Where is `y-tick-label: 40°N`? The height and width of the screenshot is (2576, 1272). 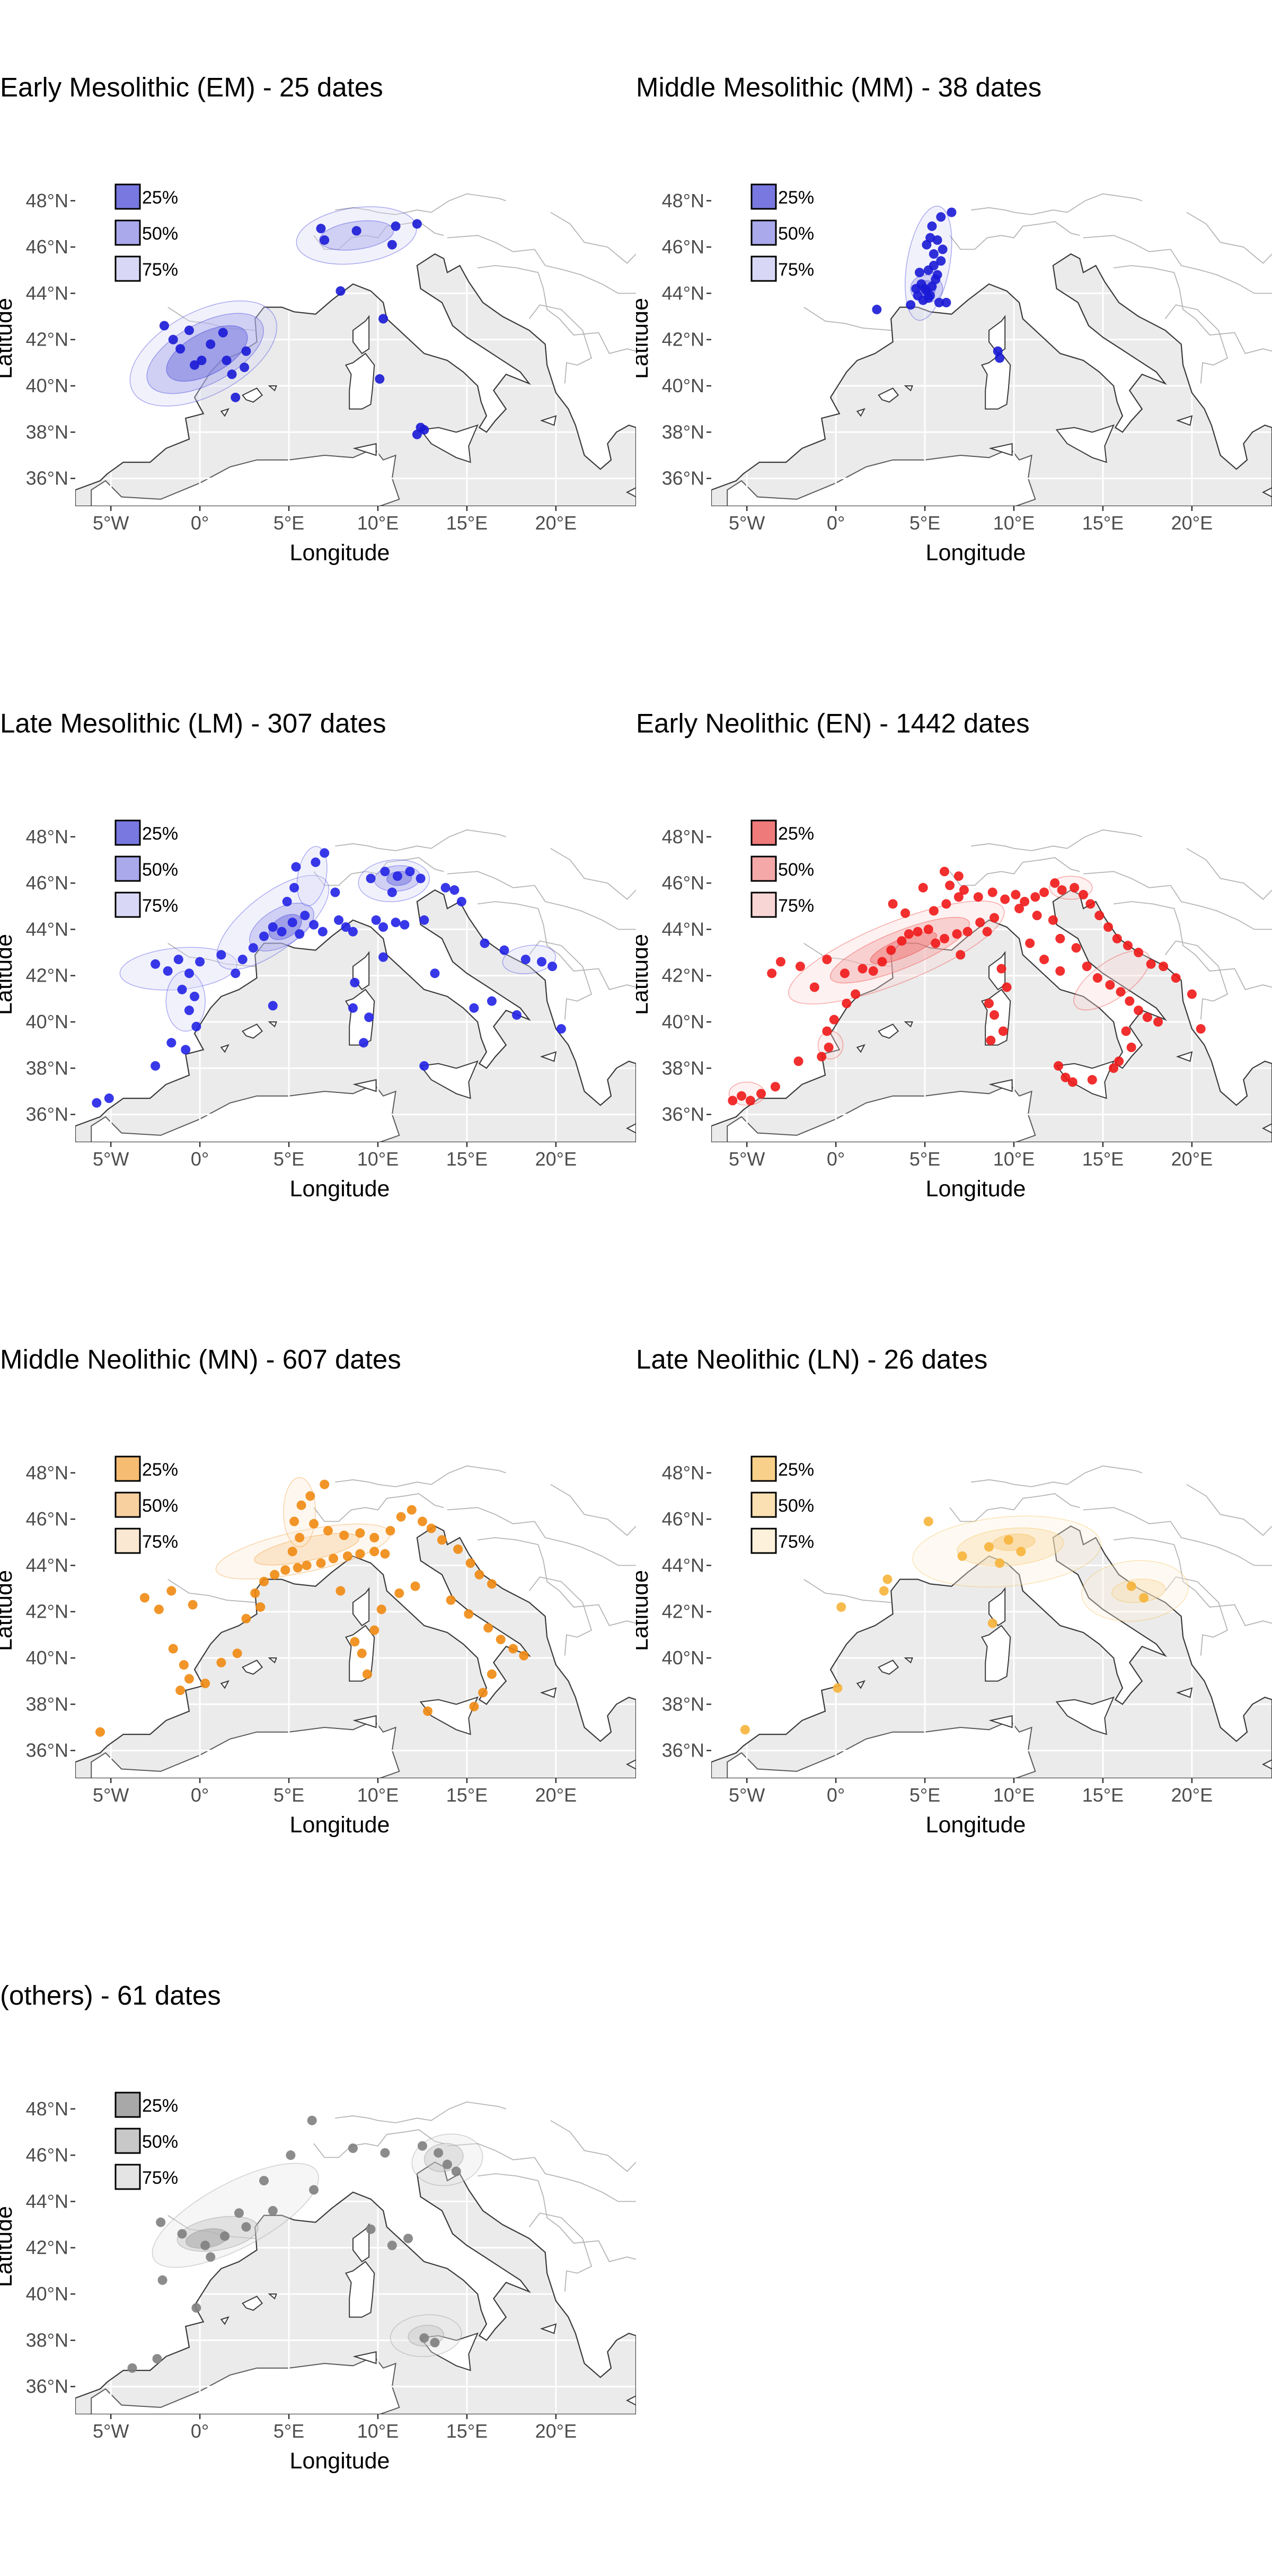 y-tick-label: 40°N is located at coordinates (683, 385).